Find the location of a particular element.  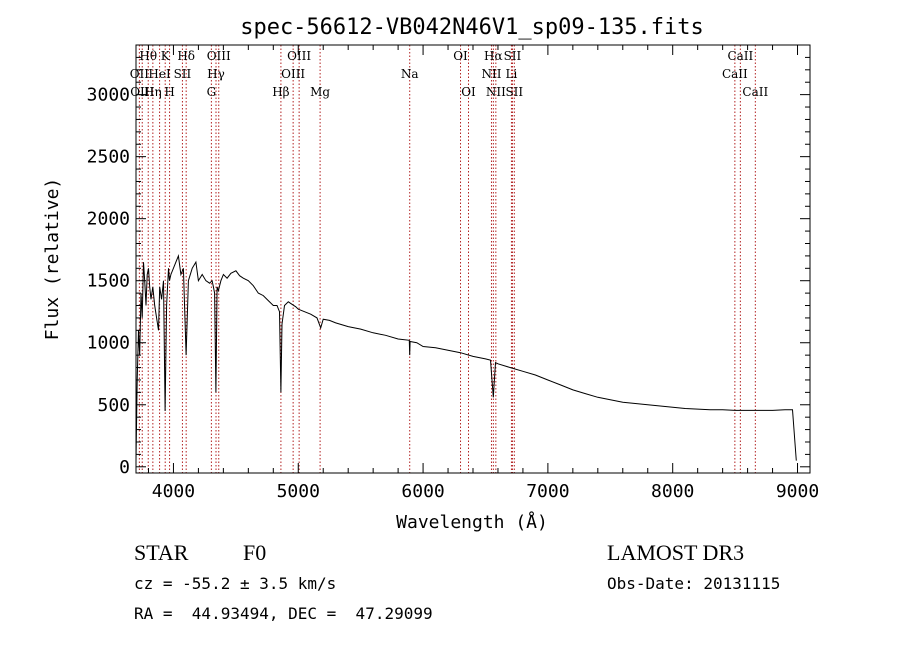

y-tick-label: 0 is located at coordinates (124, 467).